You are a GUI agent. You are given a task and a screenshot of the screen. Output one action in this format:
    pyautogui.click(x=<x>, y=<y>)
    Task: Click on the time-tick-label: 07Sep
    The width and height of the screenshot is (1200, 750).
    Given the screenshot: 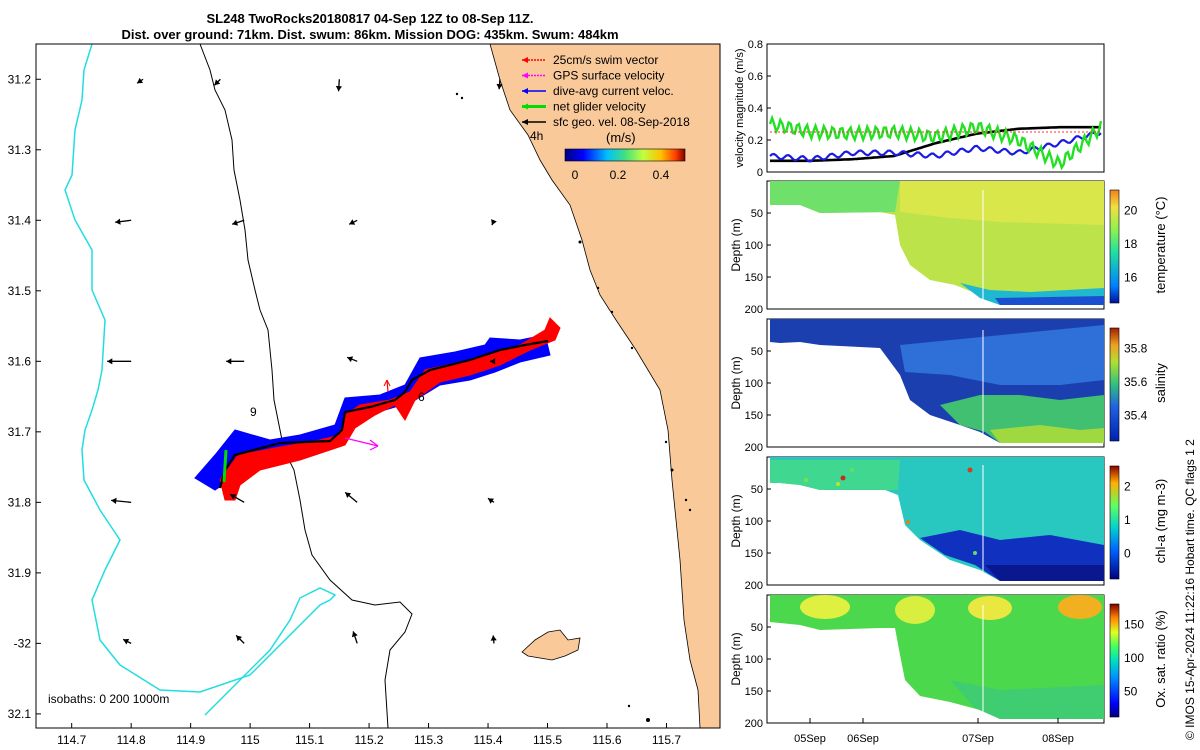 What is the action you would take?
    pyautogui.click(x=978, y=739)
    